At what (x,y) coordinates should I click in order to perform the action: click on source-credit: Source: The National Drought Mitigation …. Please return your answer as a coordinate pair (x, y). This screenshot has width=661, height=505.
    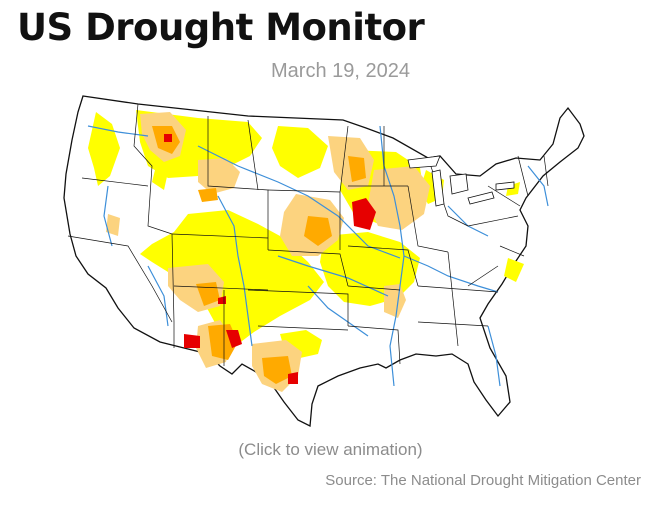
    Looking at the image, I should click on (483, 480).